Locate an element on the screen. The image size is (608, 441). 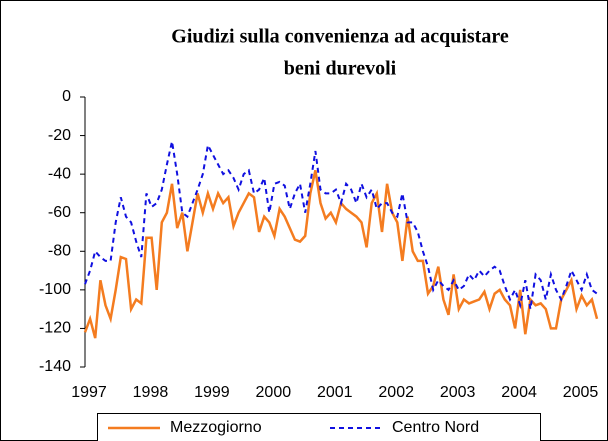
x-tick-label: 1997 is located at coordinates (89, 392).